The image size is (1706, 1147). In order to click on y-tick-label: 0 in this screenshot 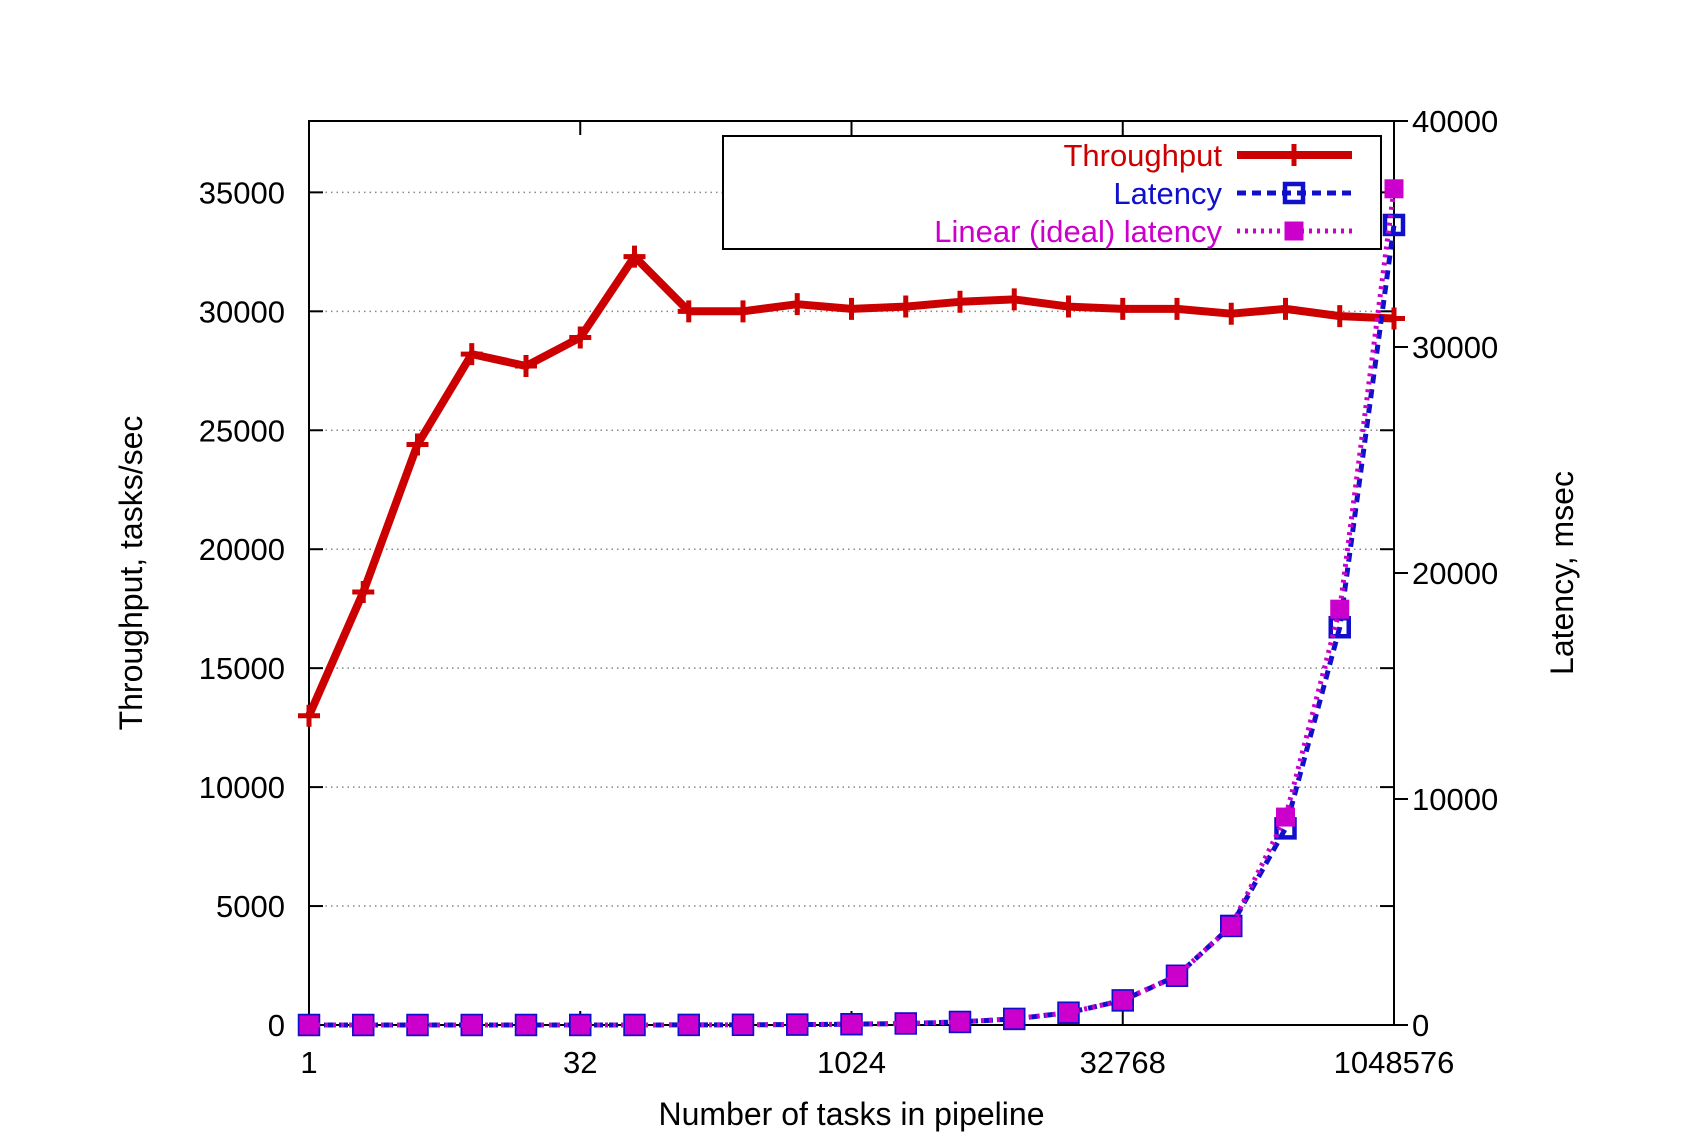, I will do `click(276, 1025)`.